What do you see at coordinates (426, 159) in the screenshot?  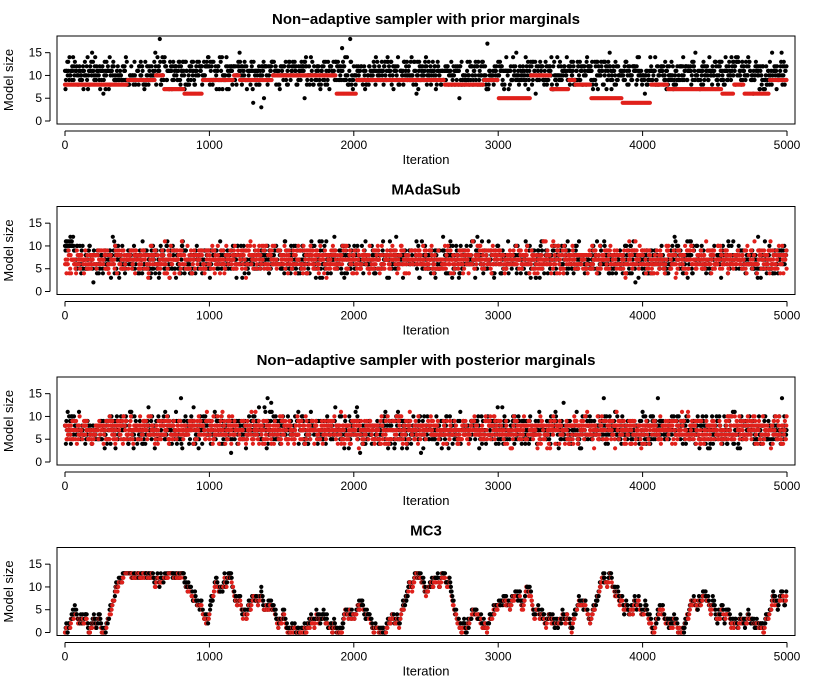 I see `x-axis-label: Iteration` at bounding box center [426, 159].